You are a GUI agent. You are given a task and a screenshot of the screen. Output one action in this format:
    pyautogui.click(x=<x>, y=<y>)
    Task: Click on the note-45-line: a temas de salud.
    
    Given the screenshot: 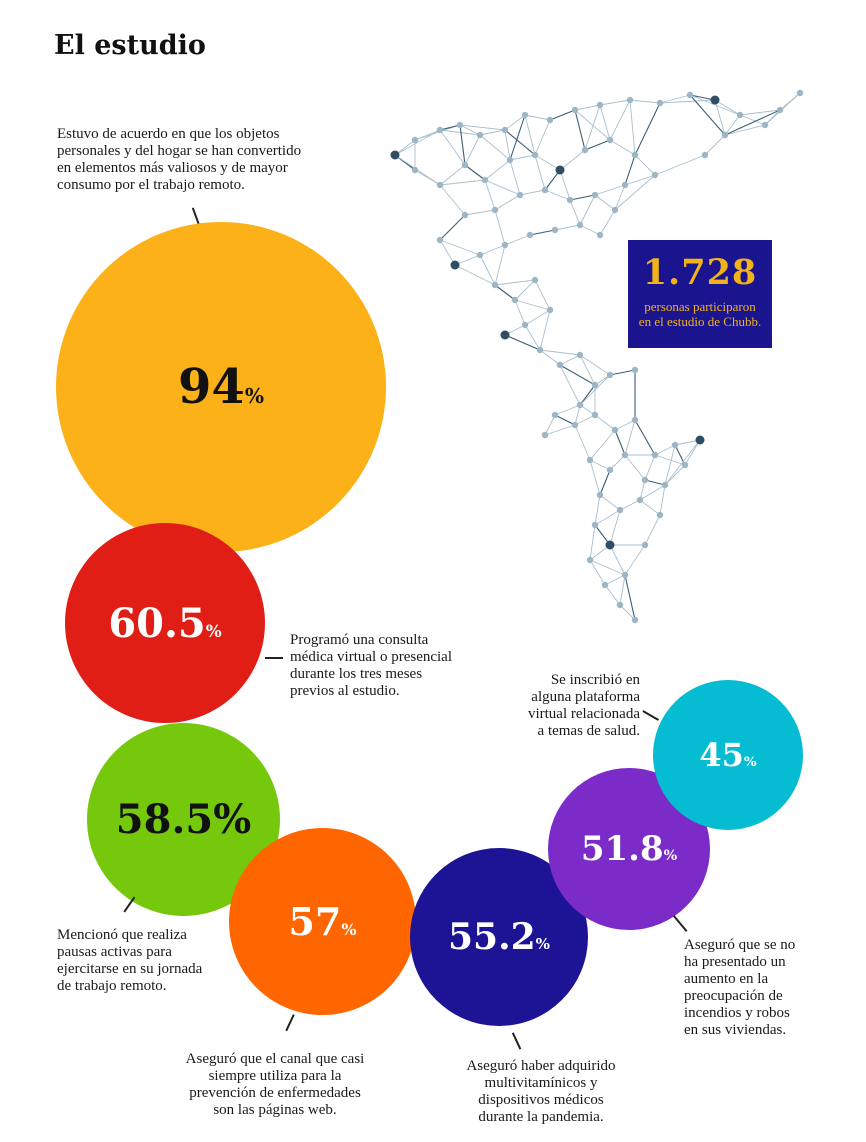 What is the action you would take?
    pyautogui.click(x=588, y=731)
    